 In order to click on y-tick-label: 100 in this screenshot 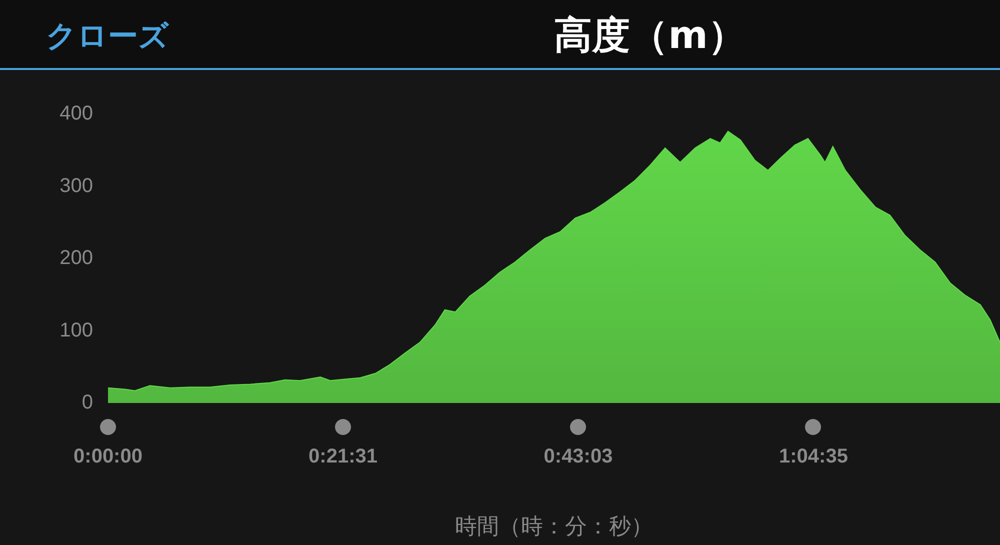, I will do `click(76, 330)`.